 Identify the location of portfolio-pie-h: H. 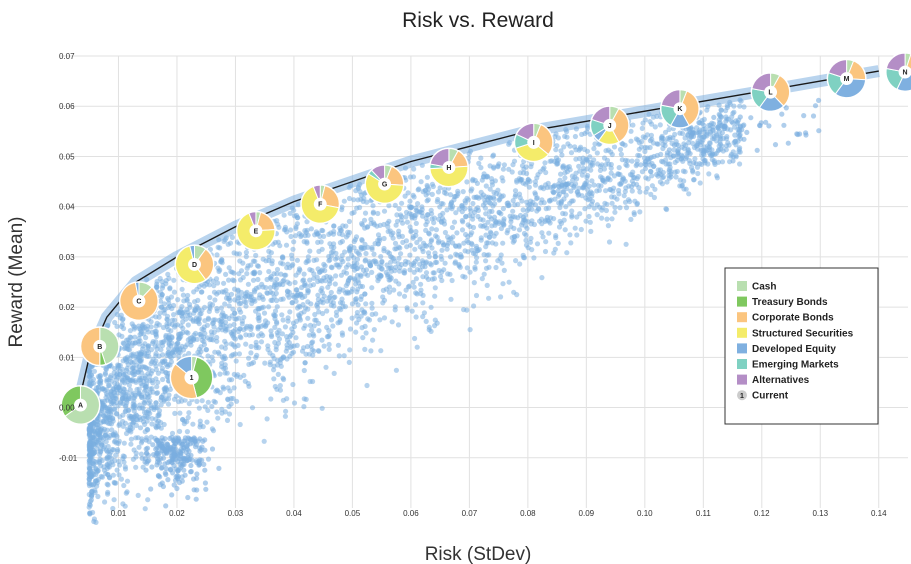
(448, 167).